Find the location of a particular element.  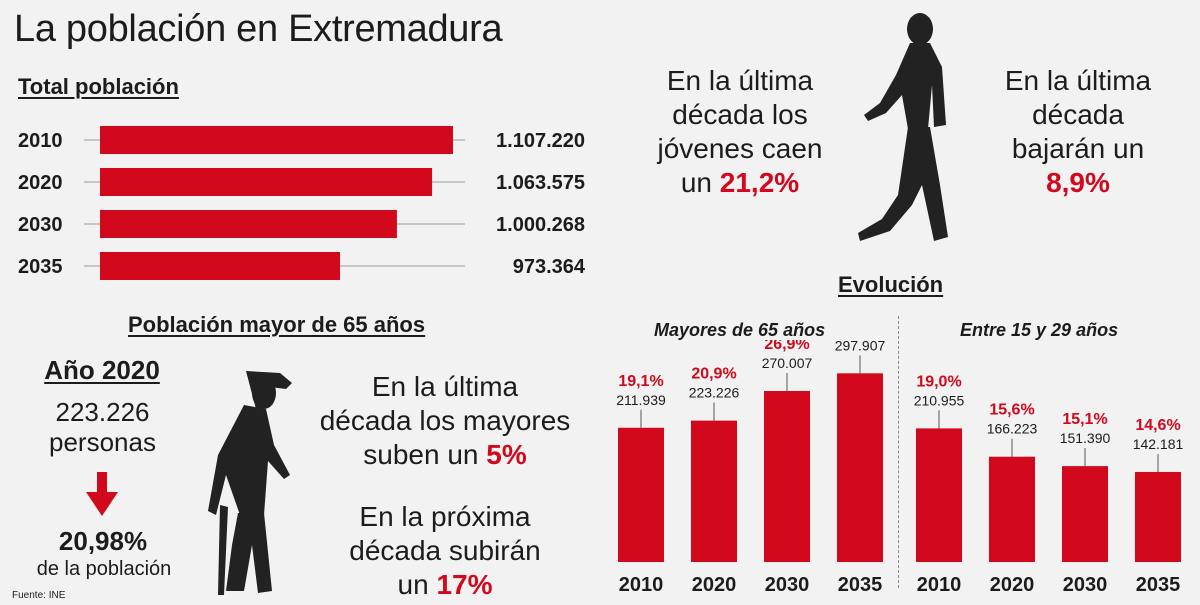

seniors-bar-2010 is located at coordinates (641, 494).